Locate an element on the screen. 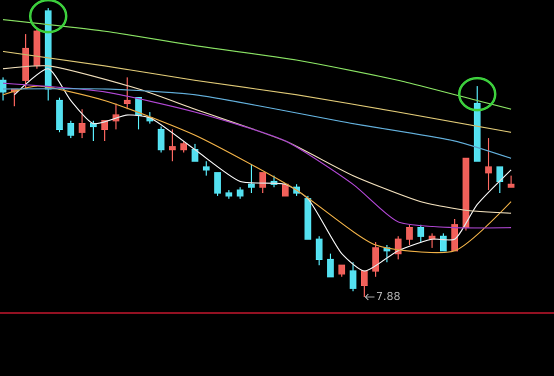 This screenshot has height=376, width=554. annotation: 7.88 is located at coordinates (388, 296).